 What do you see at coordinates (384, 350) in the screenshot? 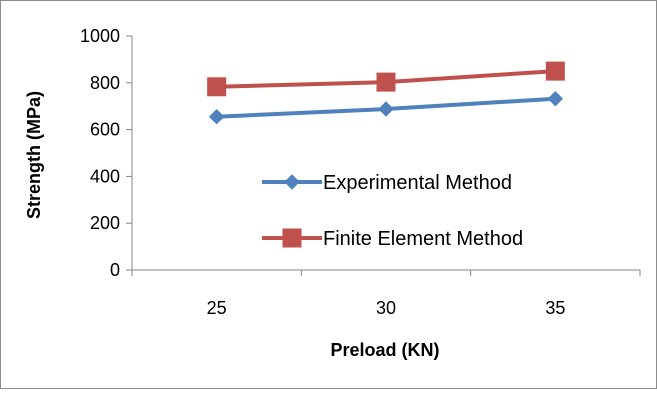
I see `x-axis-title: Preload (KN)` at bounding box center [384, 350].